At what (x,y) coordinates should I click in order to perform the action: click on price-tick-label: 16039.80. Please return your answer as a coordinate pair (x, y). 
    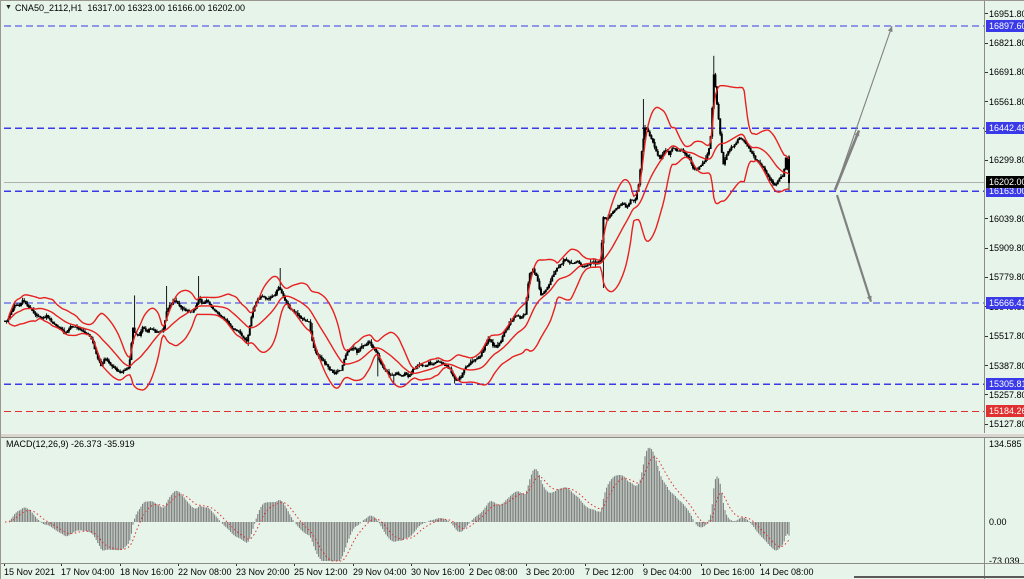
    Looking at the image, I should click on (1006, 218).